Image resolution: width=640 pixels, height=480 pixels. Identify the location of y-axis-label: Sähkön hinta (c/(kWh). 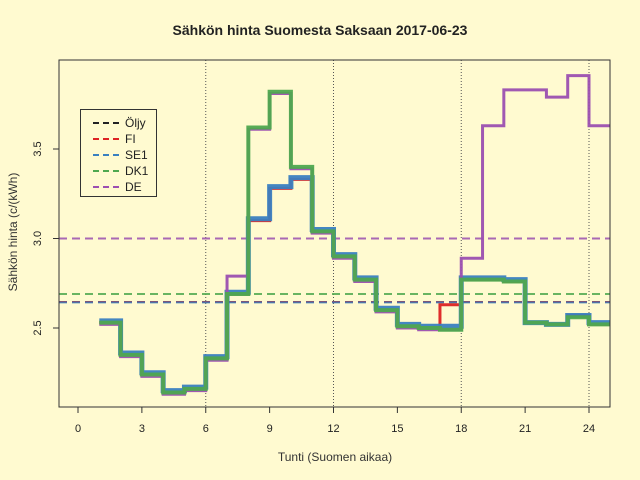
(13, 232).